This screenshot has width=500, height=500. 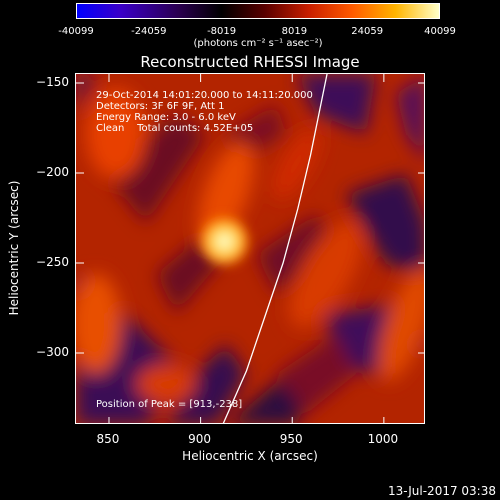 I want to click on y-tick-label: −300, so click(x=52, y=352).